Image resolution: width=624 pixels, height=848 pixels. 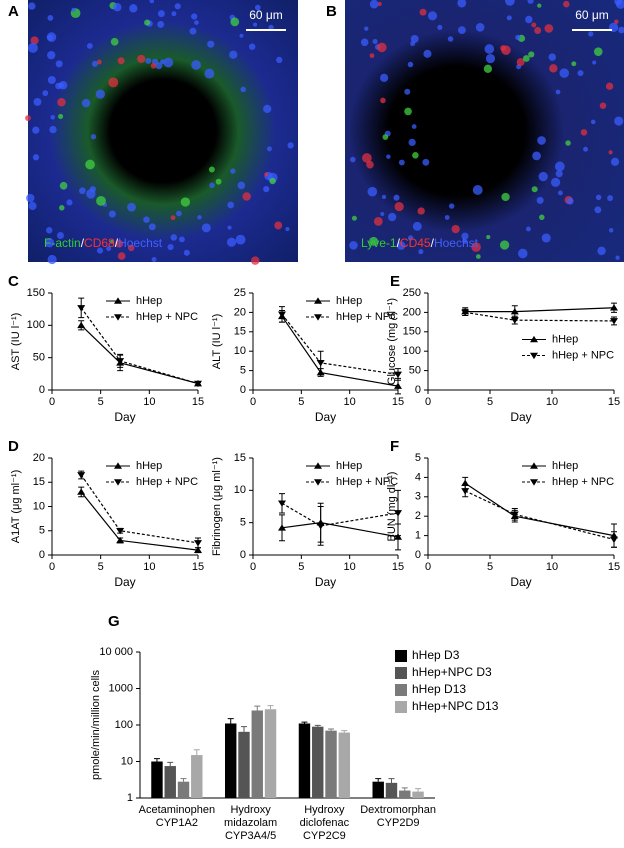 What do you see at coordinates (16, 506) in the screenshot?
I see `y-axis-label: A1AT (μg ml⁻¹)` at bounding box center [16, 506].